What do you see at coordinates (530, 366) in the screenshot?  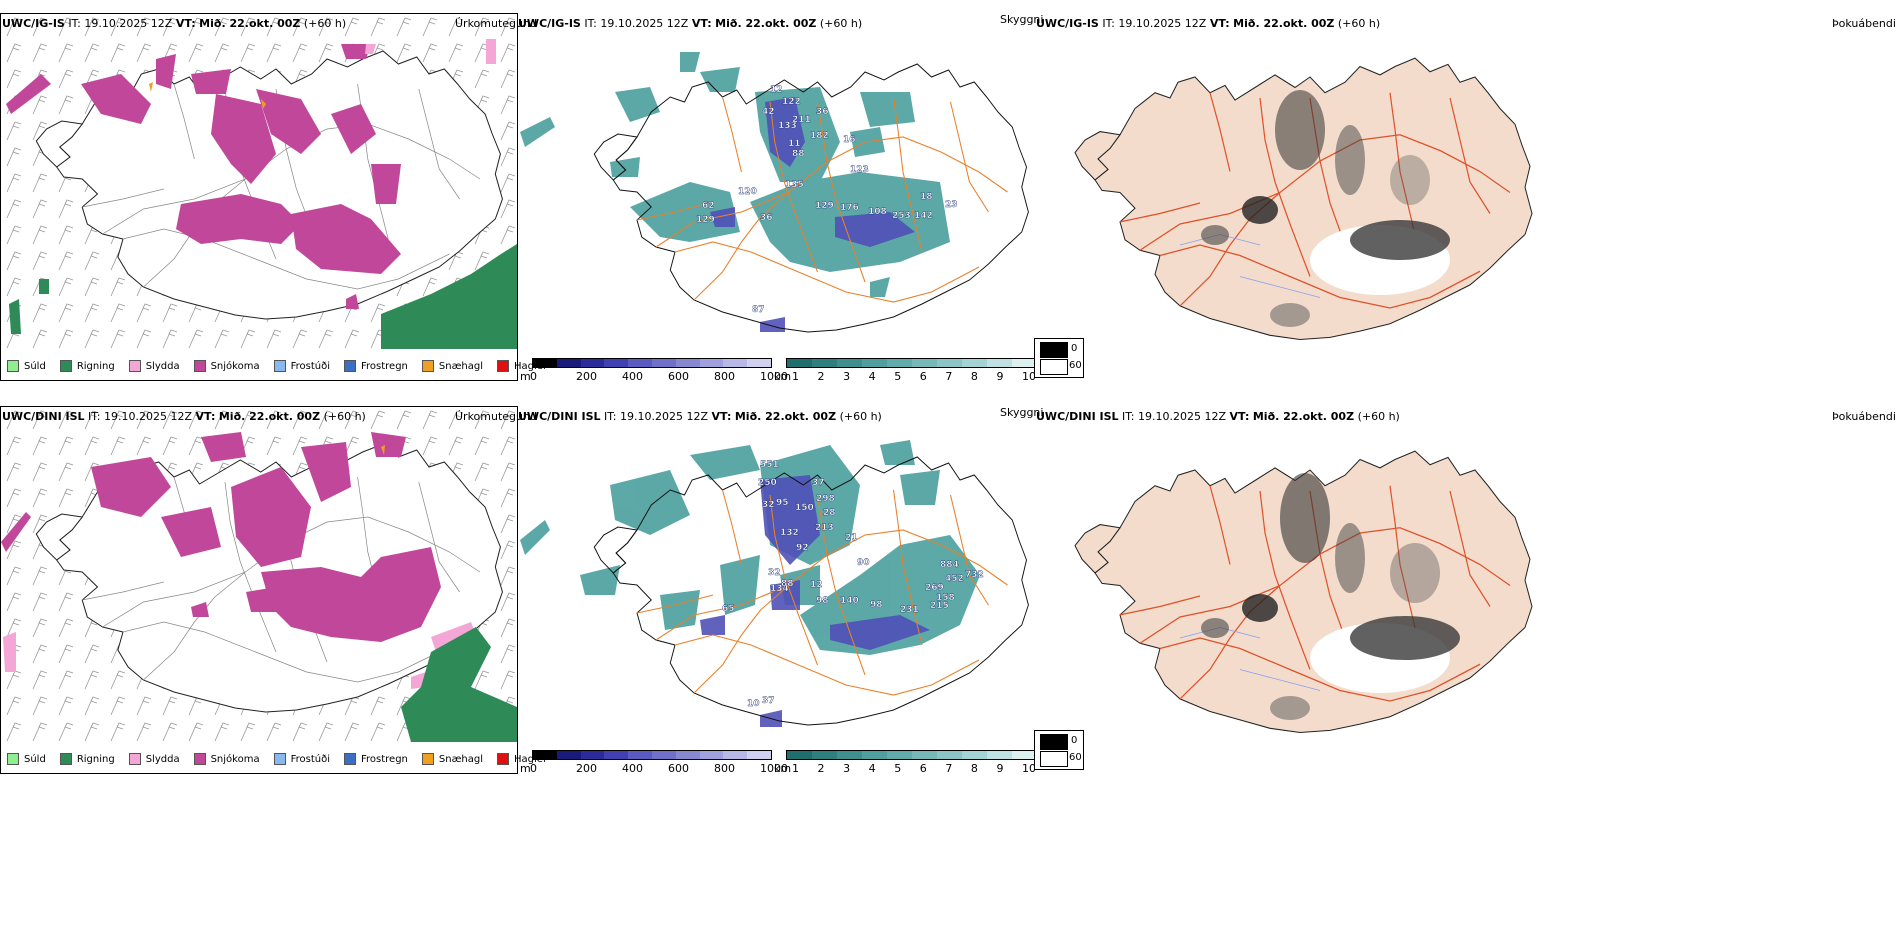 I see `legend-label: Haglél` at bounding box center [530, 366].